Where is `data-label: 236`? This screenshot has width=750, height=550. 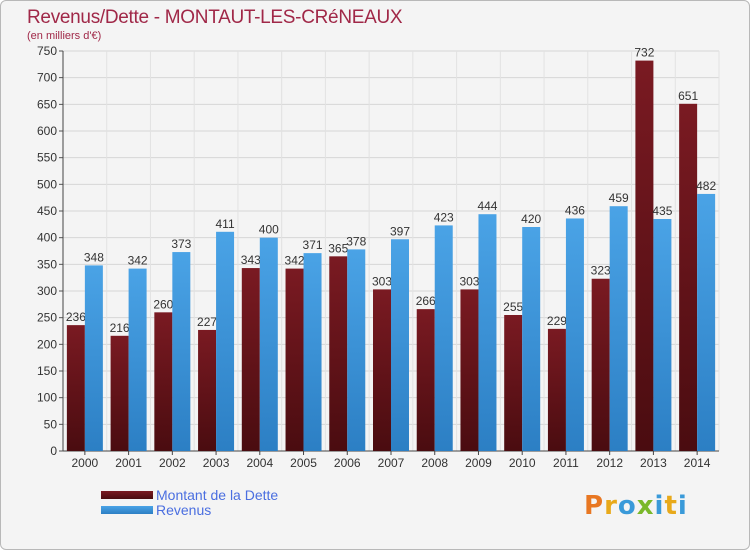 data-label: 236 is located at coordinates (76, 317).